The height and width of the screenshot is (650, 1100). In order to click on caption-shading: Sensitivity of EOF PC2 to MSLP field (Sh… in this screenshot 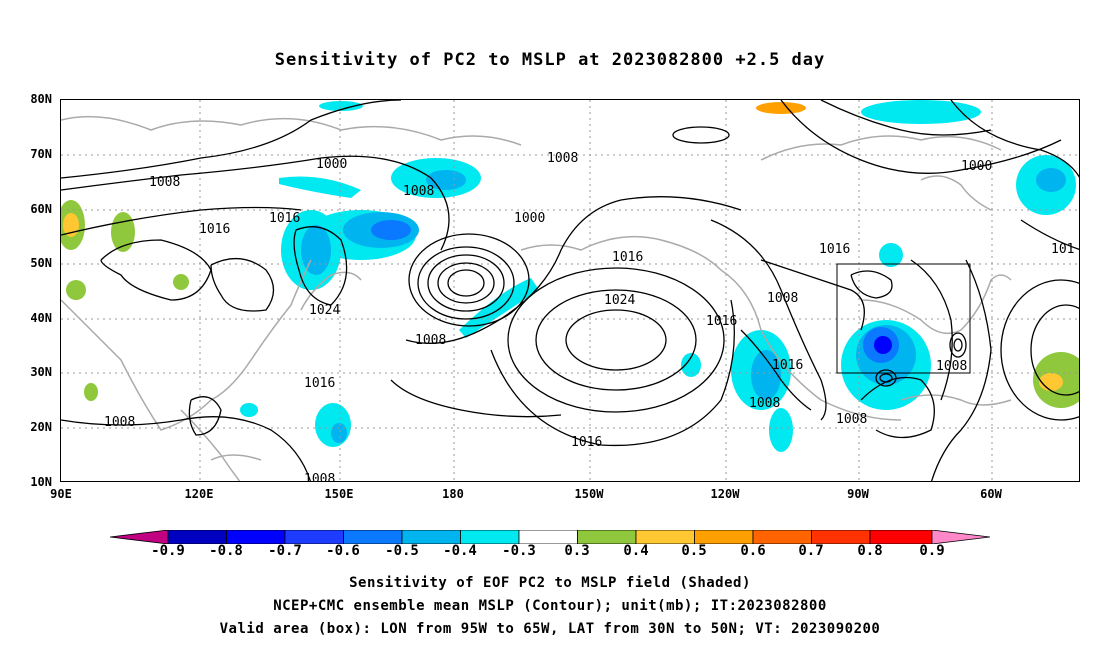, I will do `click(550, 583)`.